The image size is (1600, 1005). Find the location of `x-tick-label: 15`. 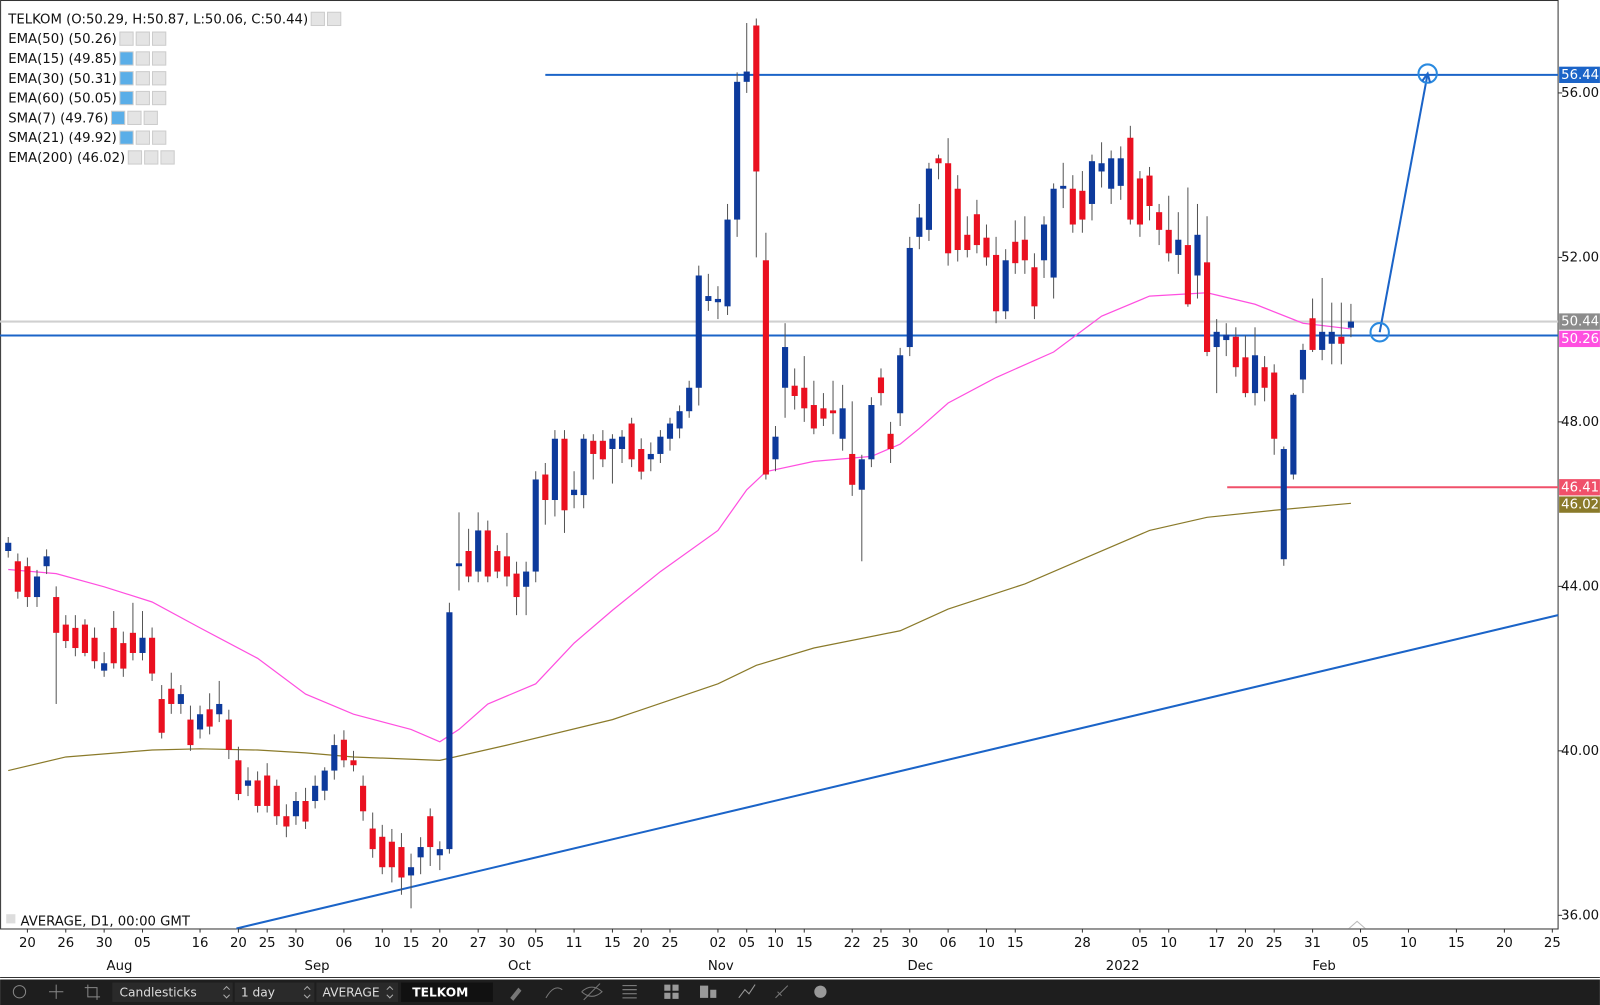

x-tick-label: 15 is located at coordinates (1015, 943).